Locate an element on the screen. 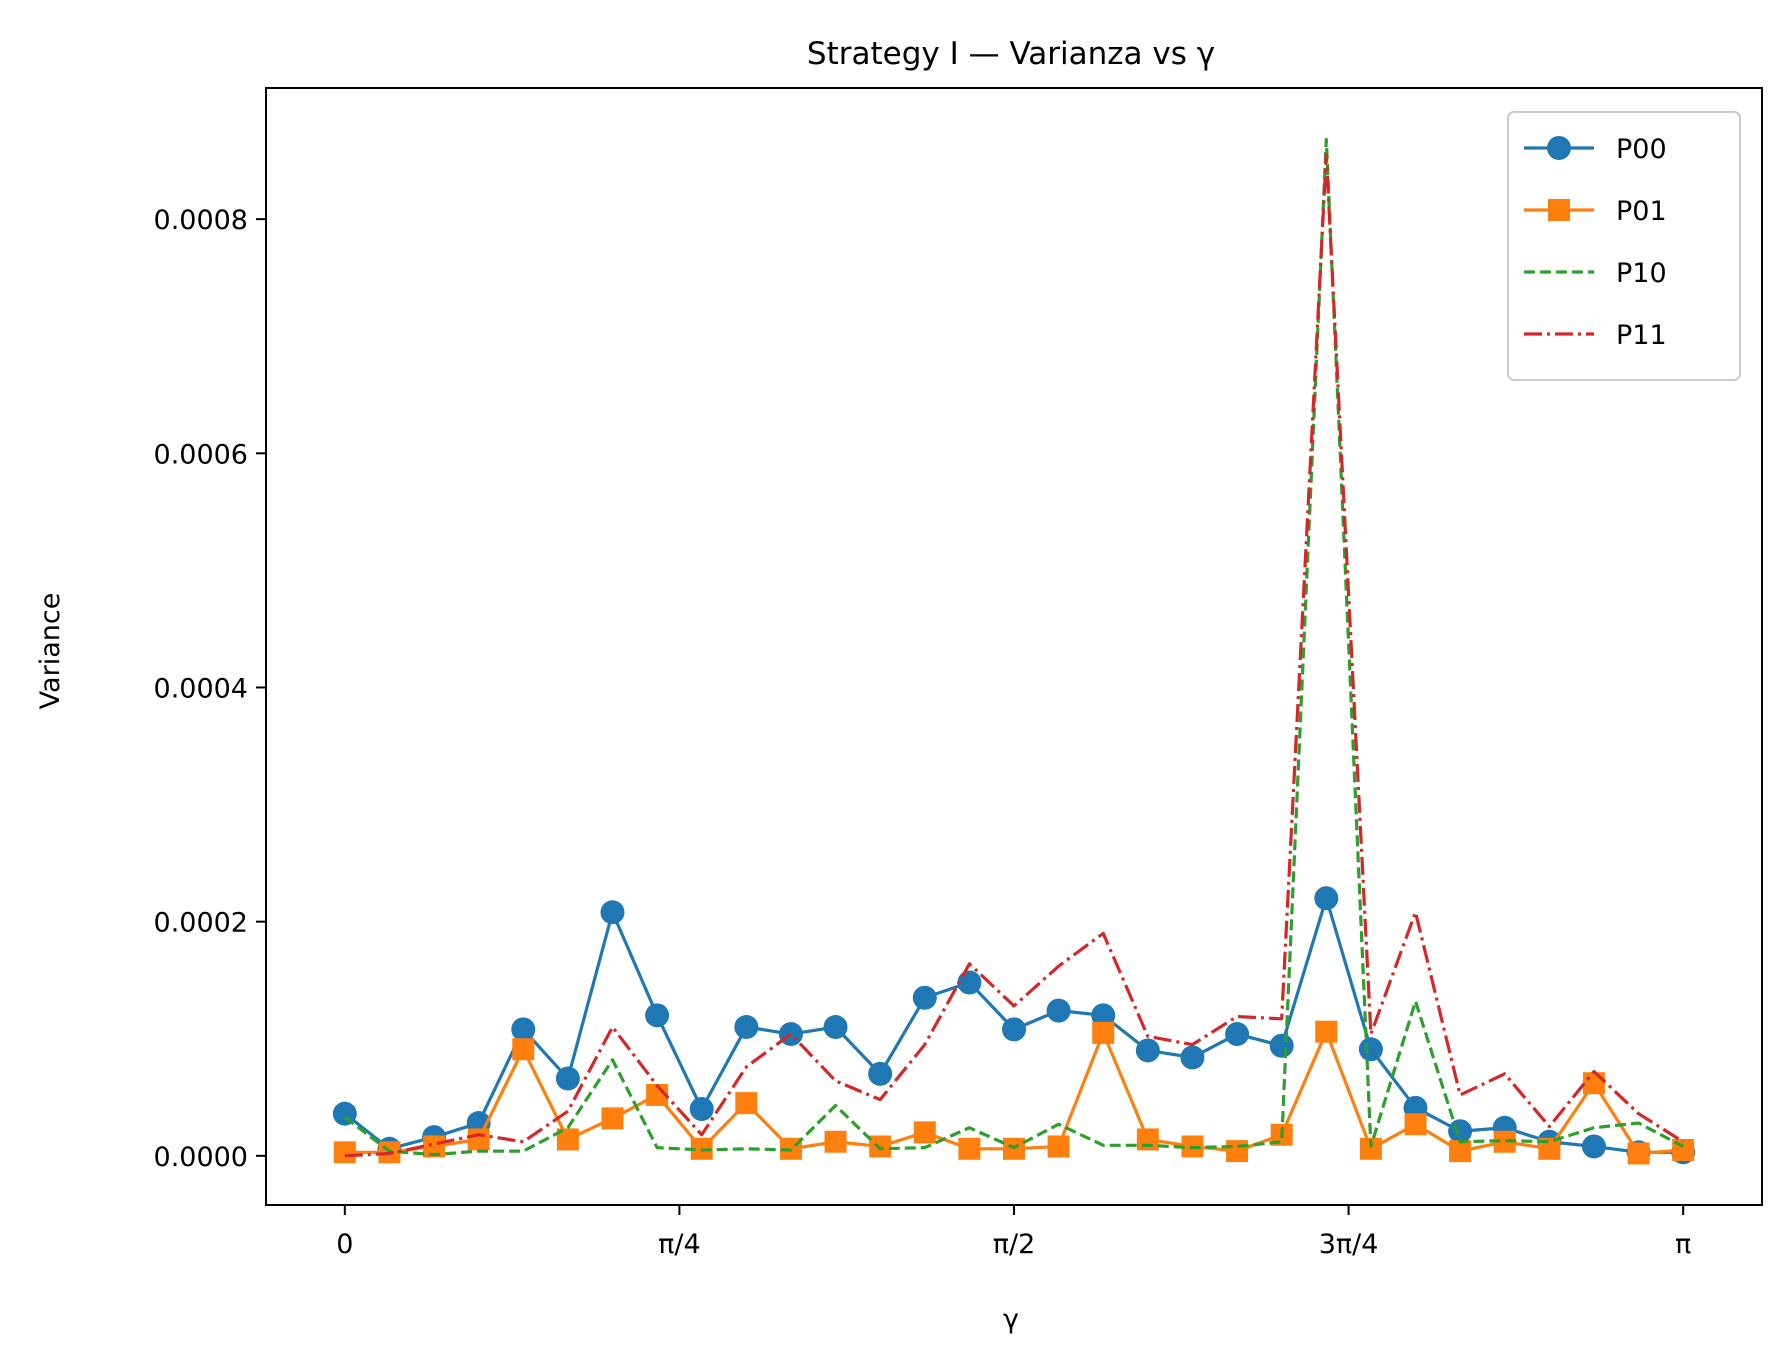 This screenshot has height=1361, width=1781. series-line-p01 is located at coordinates (1014, 1093).